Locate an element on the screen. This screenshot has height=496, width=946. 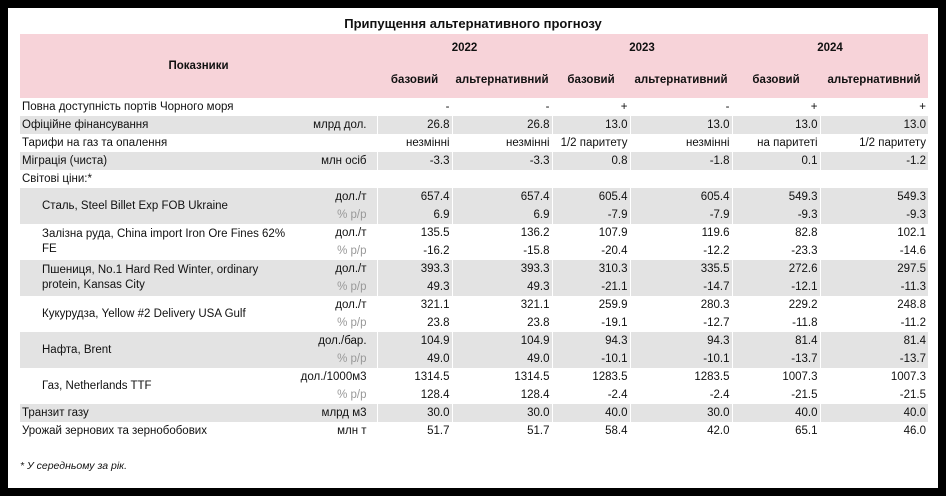
table-row: % р/р 23.8 23.8 -19.1 -12.7 -11.8 -11.2 is located at coordinates (474, 323).